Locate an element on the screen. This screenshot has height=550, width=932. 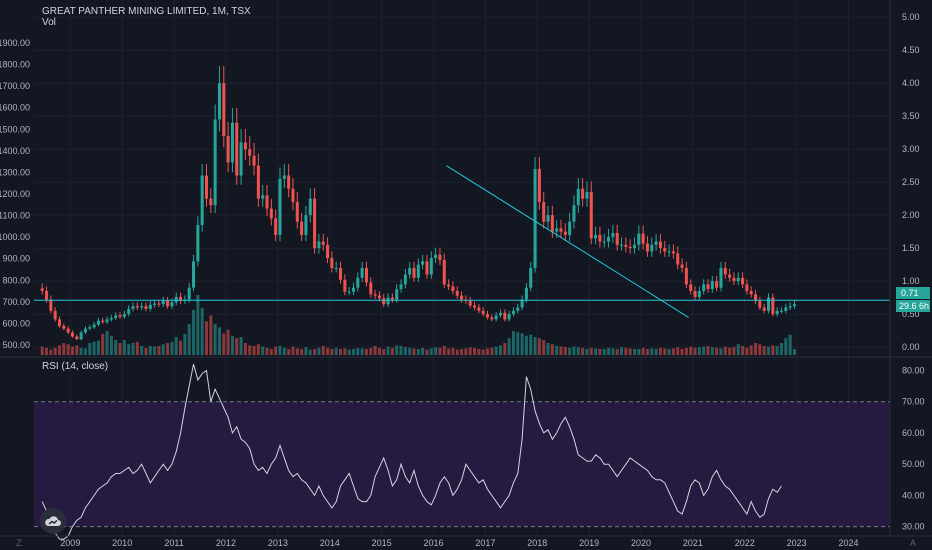
price-axis-tick: 0.00 is located at coordinates (911, 347).